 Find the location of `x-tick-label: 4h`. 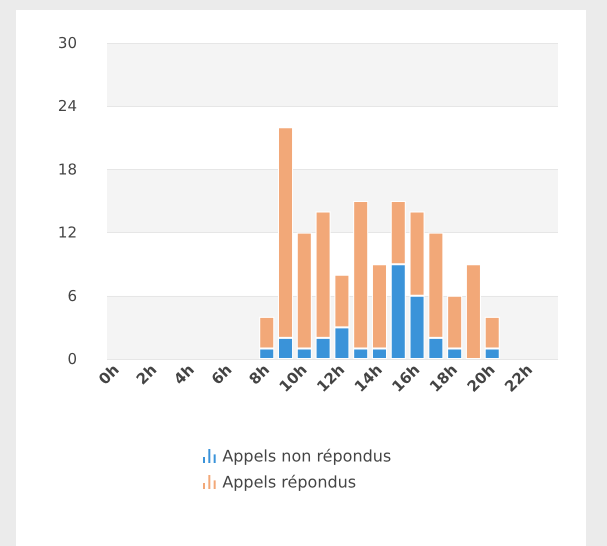

x-tick-label: 4h is located at coordinates (184, 374).